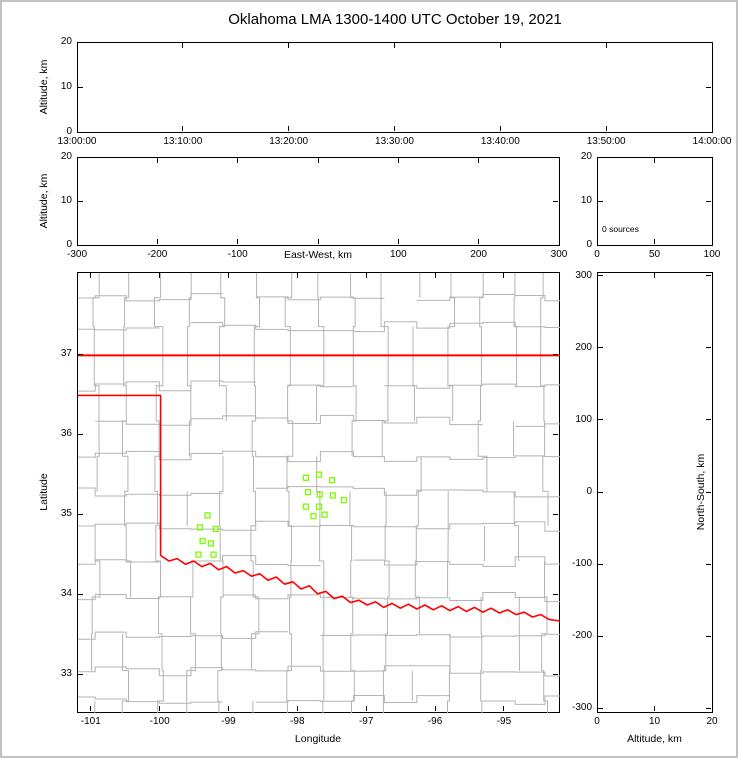  What do you see at coordinates (318, 201) in the screenshot?
I see `eastwest-altitude-panel` at bounding box center [318, 201].